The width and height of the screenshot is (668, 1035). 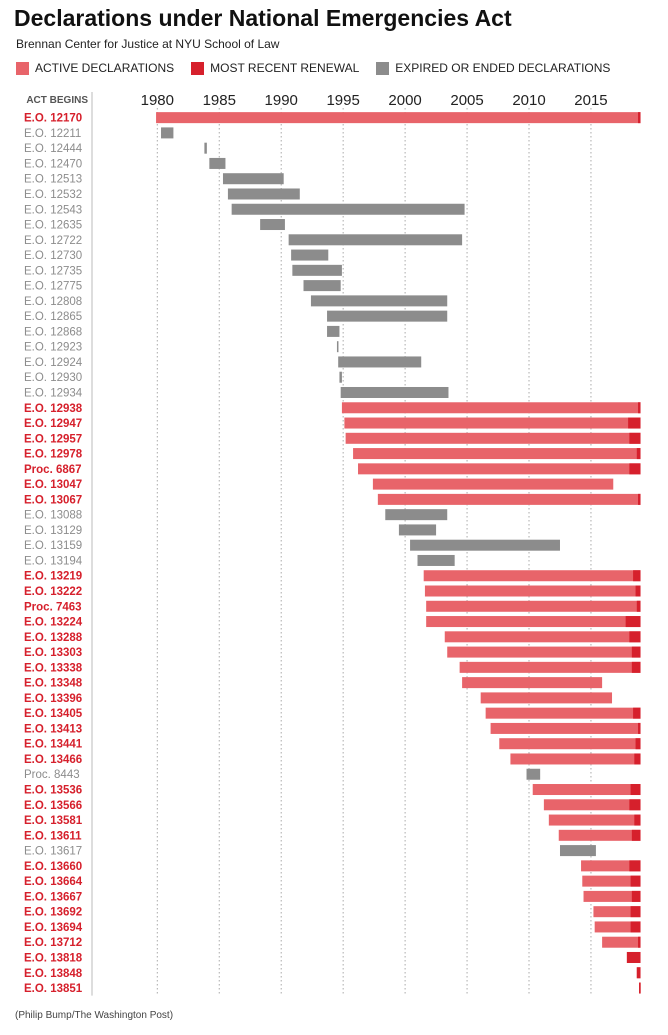 I want to click on row-e-o-13818: E.O. 13818, so click(x=332, y=957).